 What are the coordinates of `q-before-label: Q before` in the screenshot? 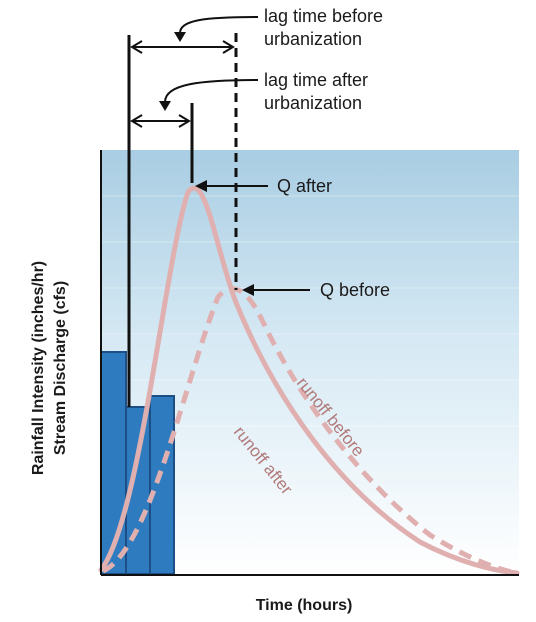 It's located at (355, 290).